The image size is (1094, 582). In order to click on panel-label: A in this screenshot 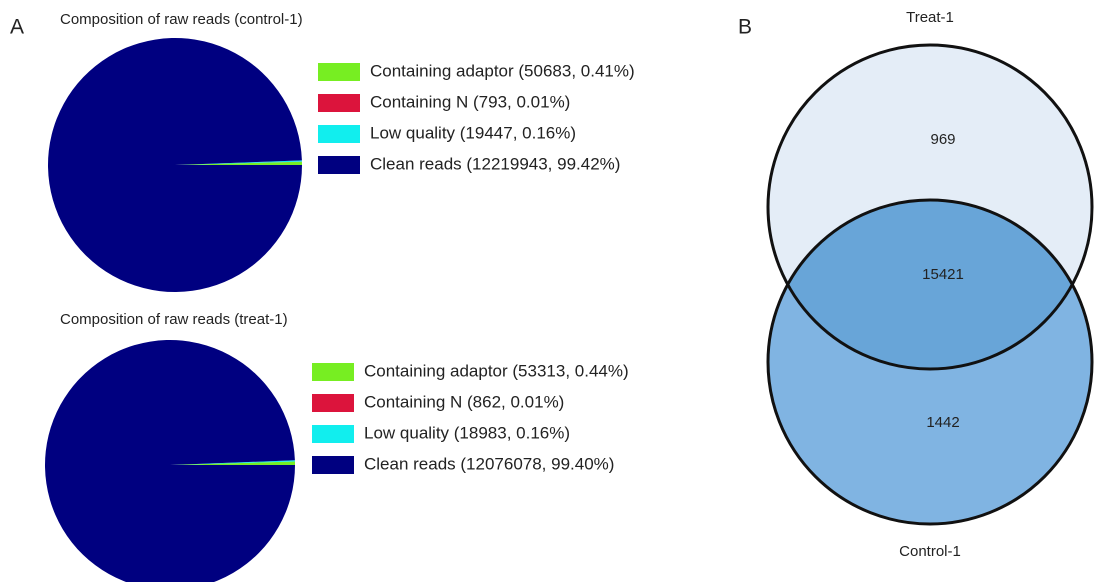, I will do `click(17, 27)`.